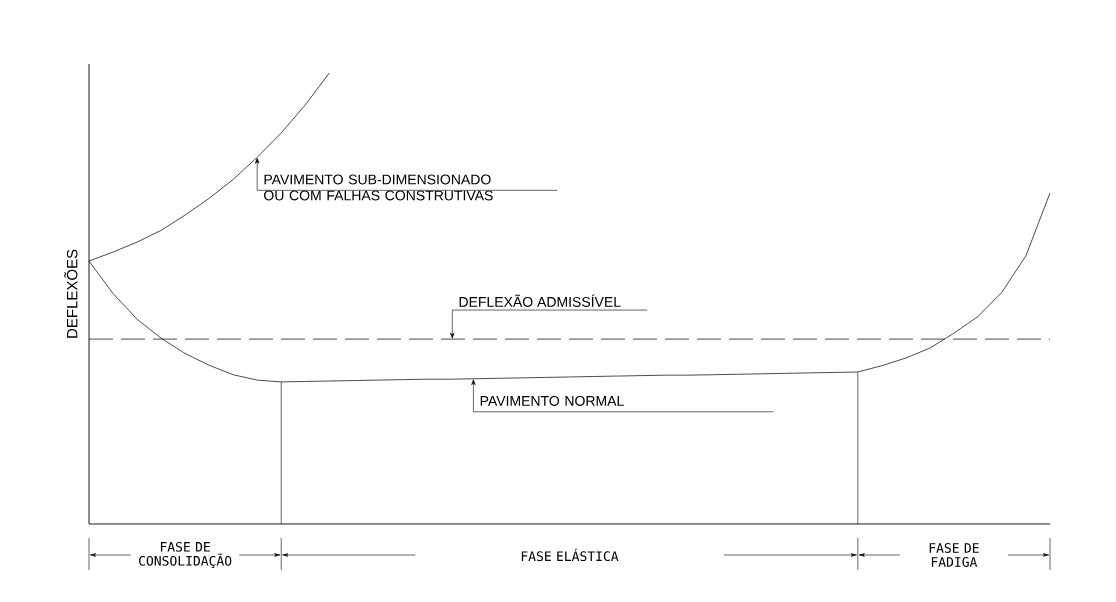 This screenshot has height=602, width=1116. I want to click on ref-line-label: DEFLEXÃO ADMISSÍVEL, so click(540, 300).